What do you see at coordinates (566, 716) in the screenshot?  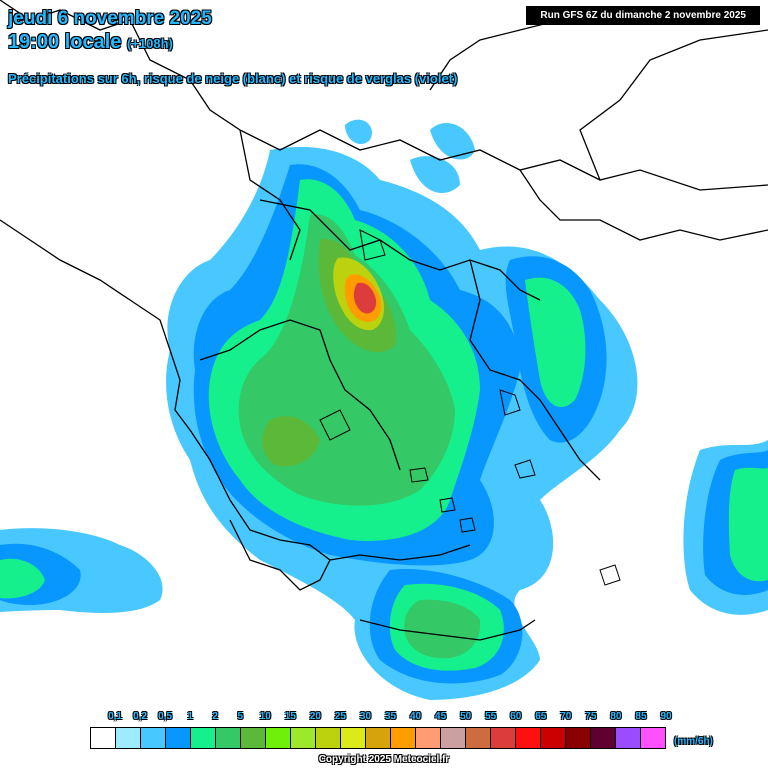 I see `legend-tick: 70` at bounding box center [566, 716].